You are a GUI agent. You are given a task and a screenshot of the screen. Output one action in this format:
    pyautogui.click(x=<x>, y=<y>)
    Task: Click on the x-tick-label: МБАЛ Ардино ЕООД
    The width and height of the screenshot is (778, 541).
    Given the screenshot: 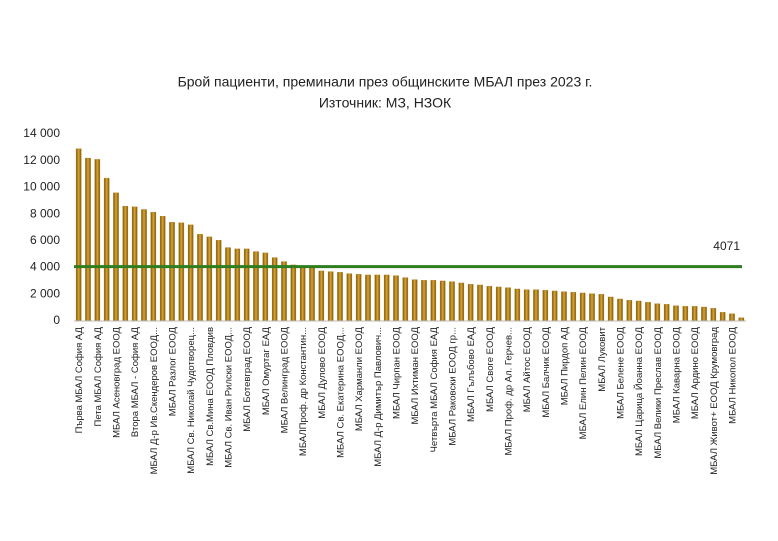 What is the action you would take?
    pyautogui.click(x=695, y=372)
    